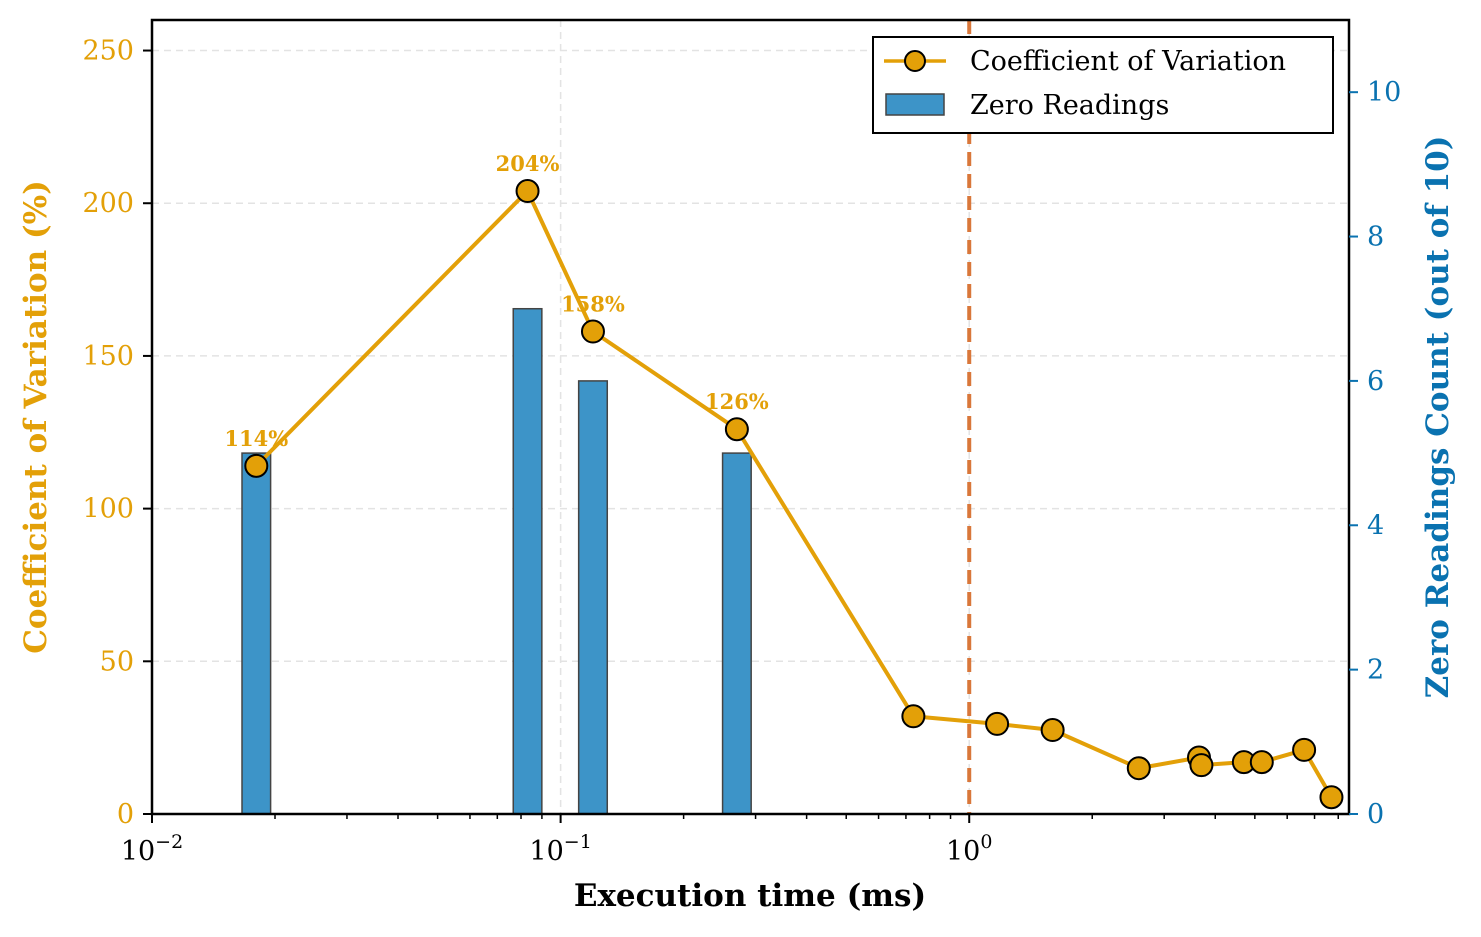  What do you see at coordinates (1384, 92) in the screenshot?
I see `y-right-tick-label: 10` at bounding box center [1384, 92].